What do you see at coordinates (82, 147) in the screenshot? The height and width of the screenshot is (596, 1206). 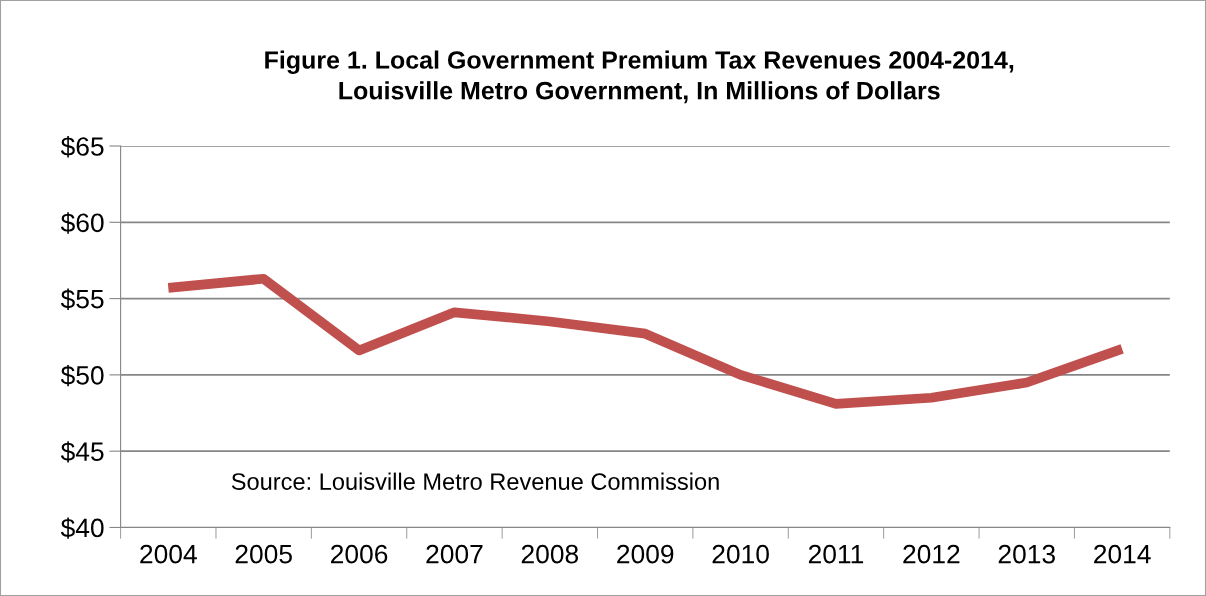 I see `y-tick-label: $65` at bounding box center [82, 147].